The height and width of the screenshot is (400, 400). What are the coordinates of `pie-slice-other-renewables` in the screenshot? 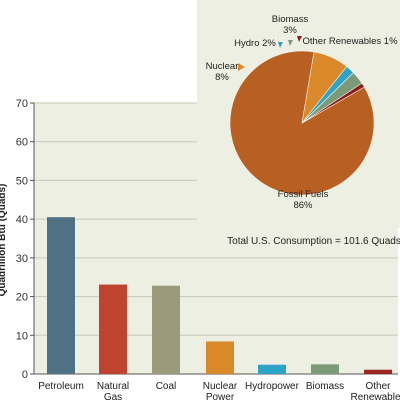 It's located at (333, 103).